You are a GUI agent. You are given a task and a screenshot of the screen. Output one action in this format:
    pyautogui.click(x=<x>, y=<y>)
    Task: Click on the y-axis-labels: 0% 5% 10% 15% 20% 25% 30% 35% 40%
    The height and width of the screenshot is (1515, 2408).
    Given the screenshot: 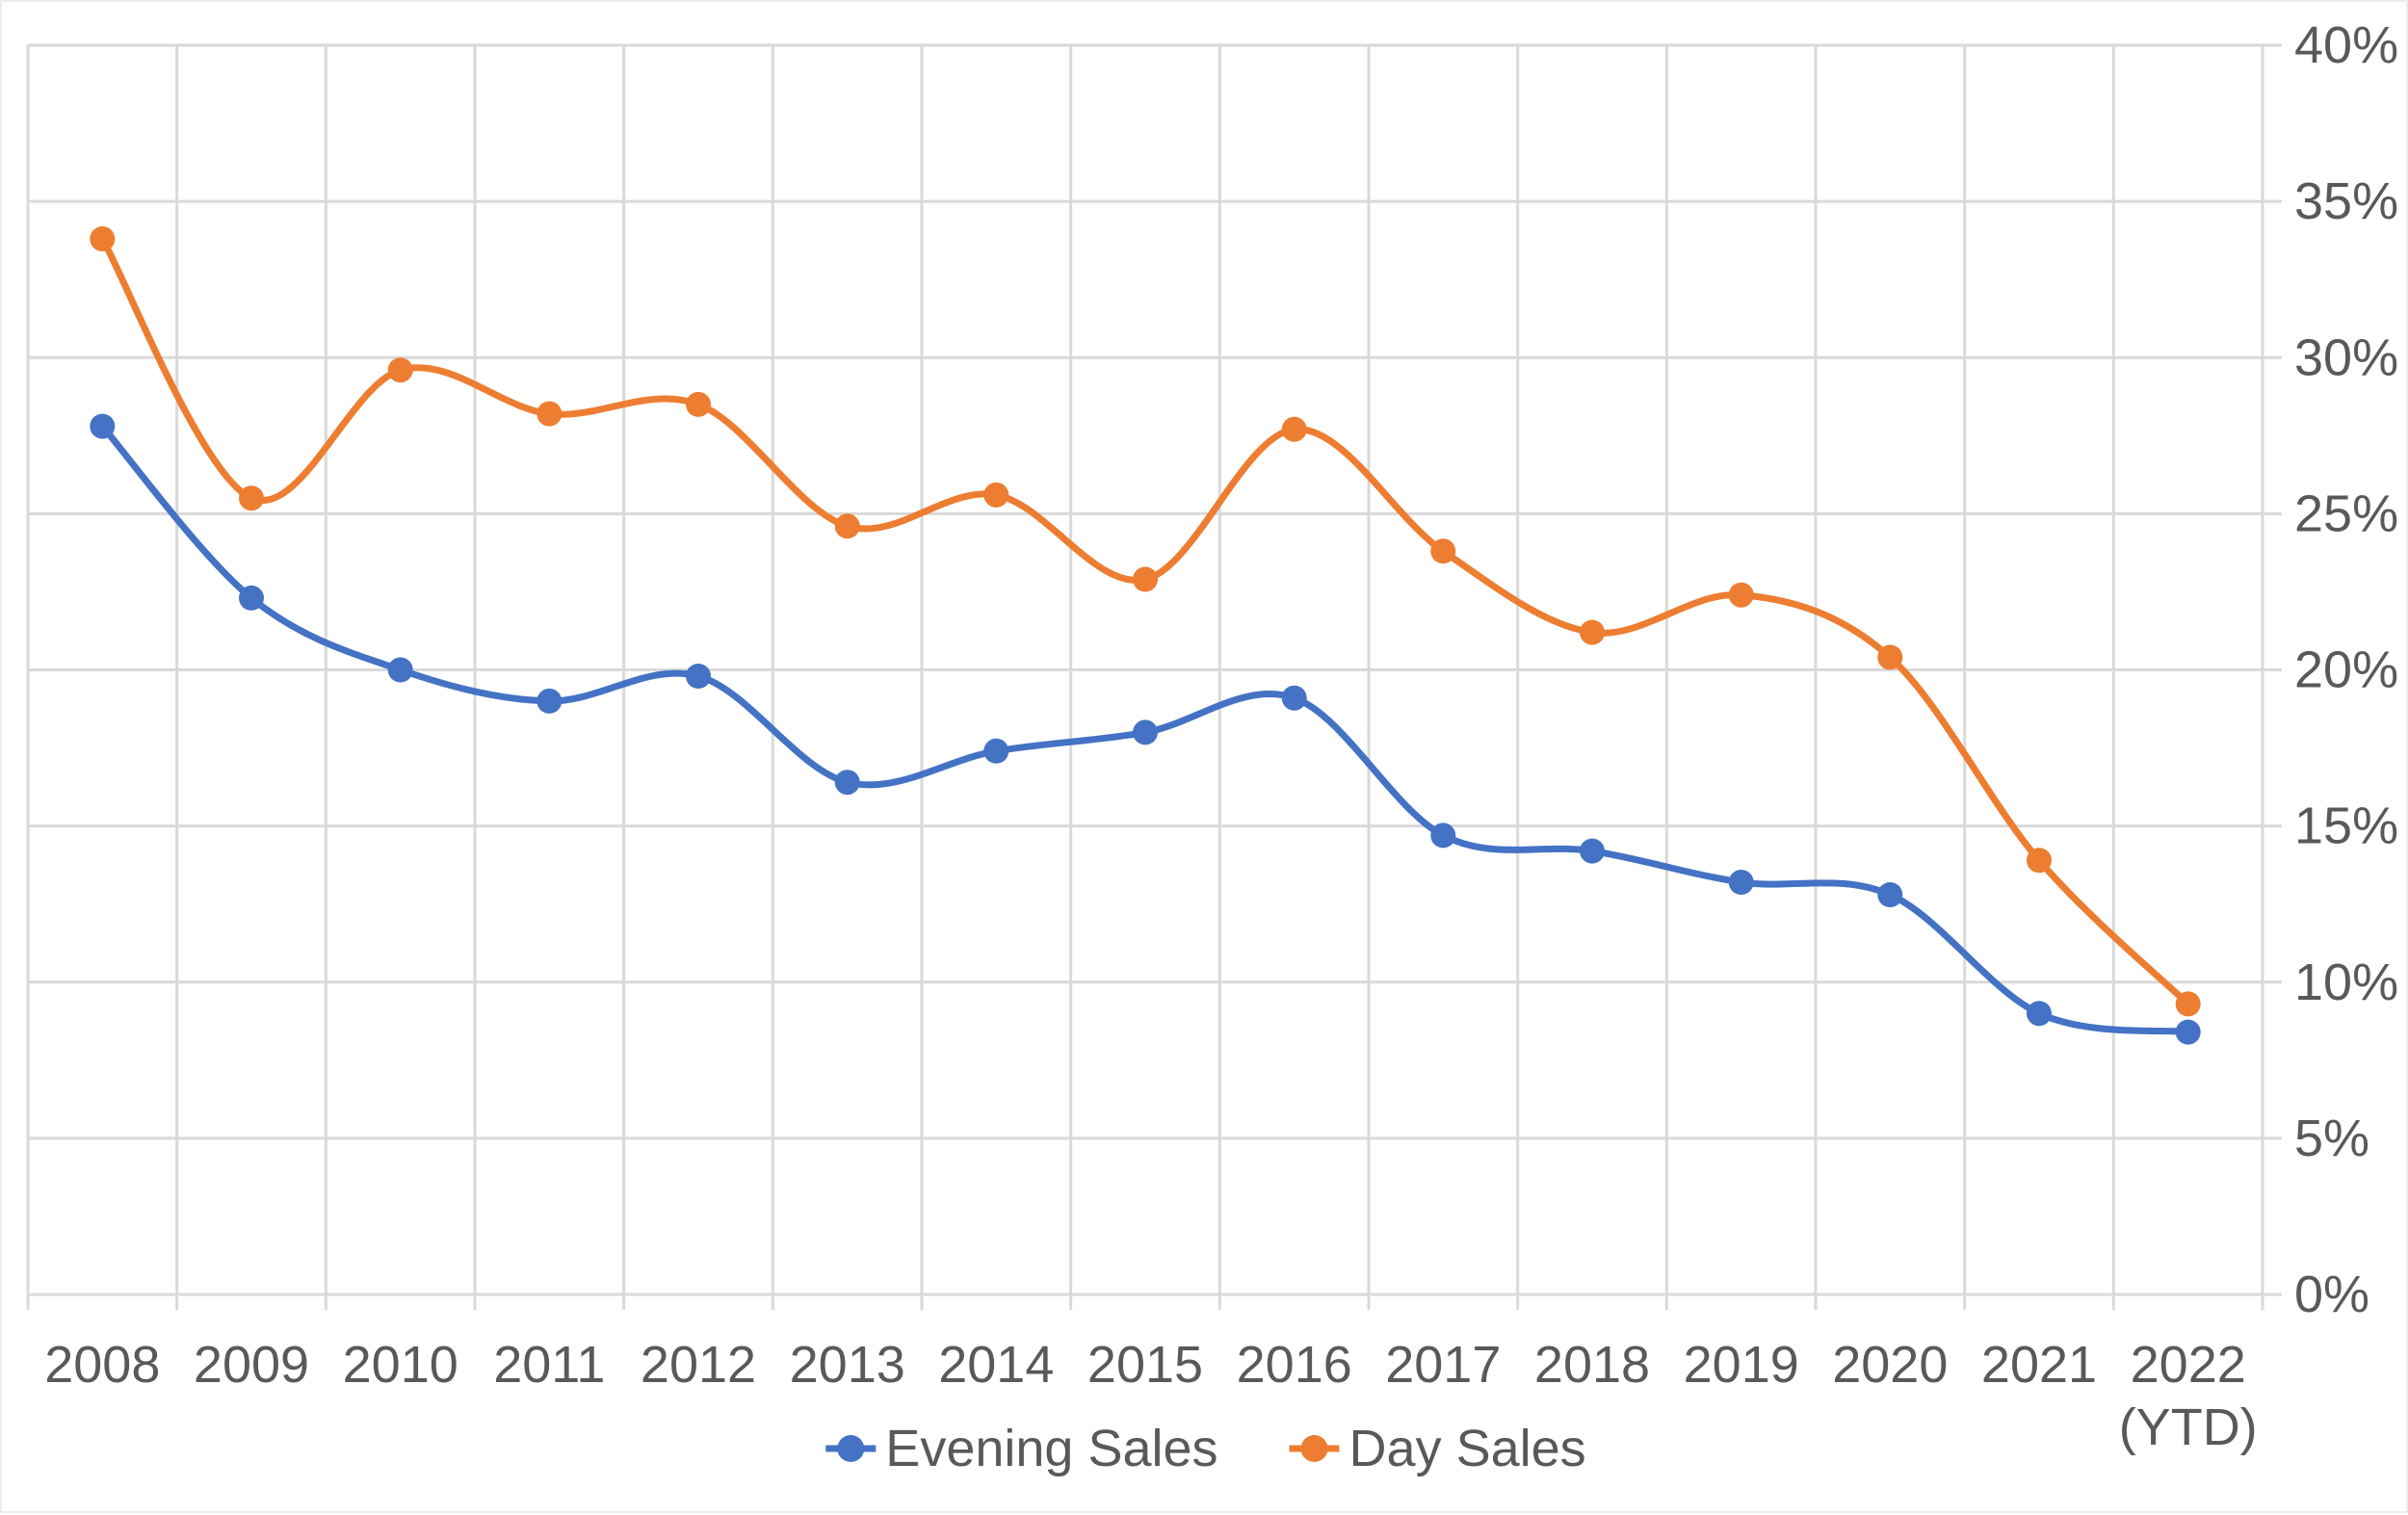 What is the action you would take?
    pyautogui.click(x=2346, y=670)
    